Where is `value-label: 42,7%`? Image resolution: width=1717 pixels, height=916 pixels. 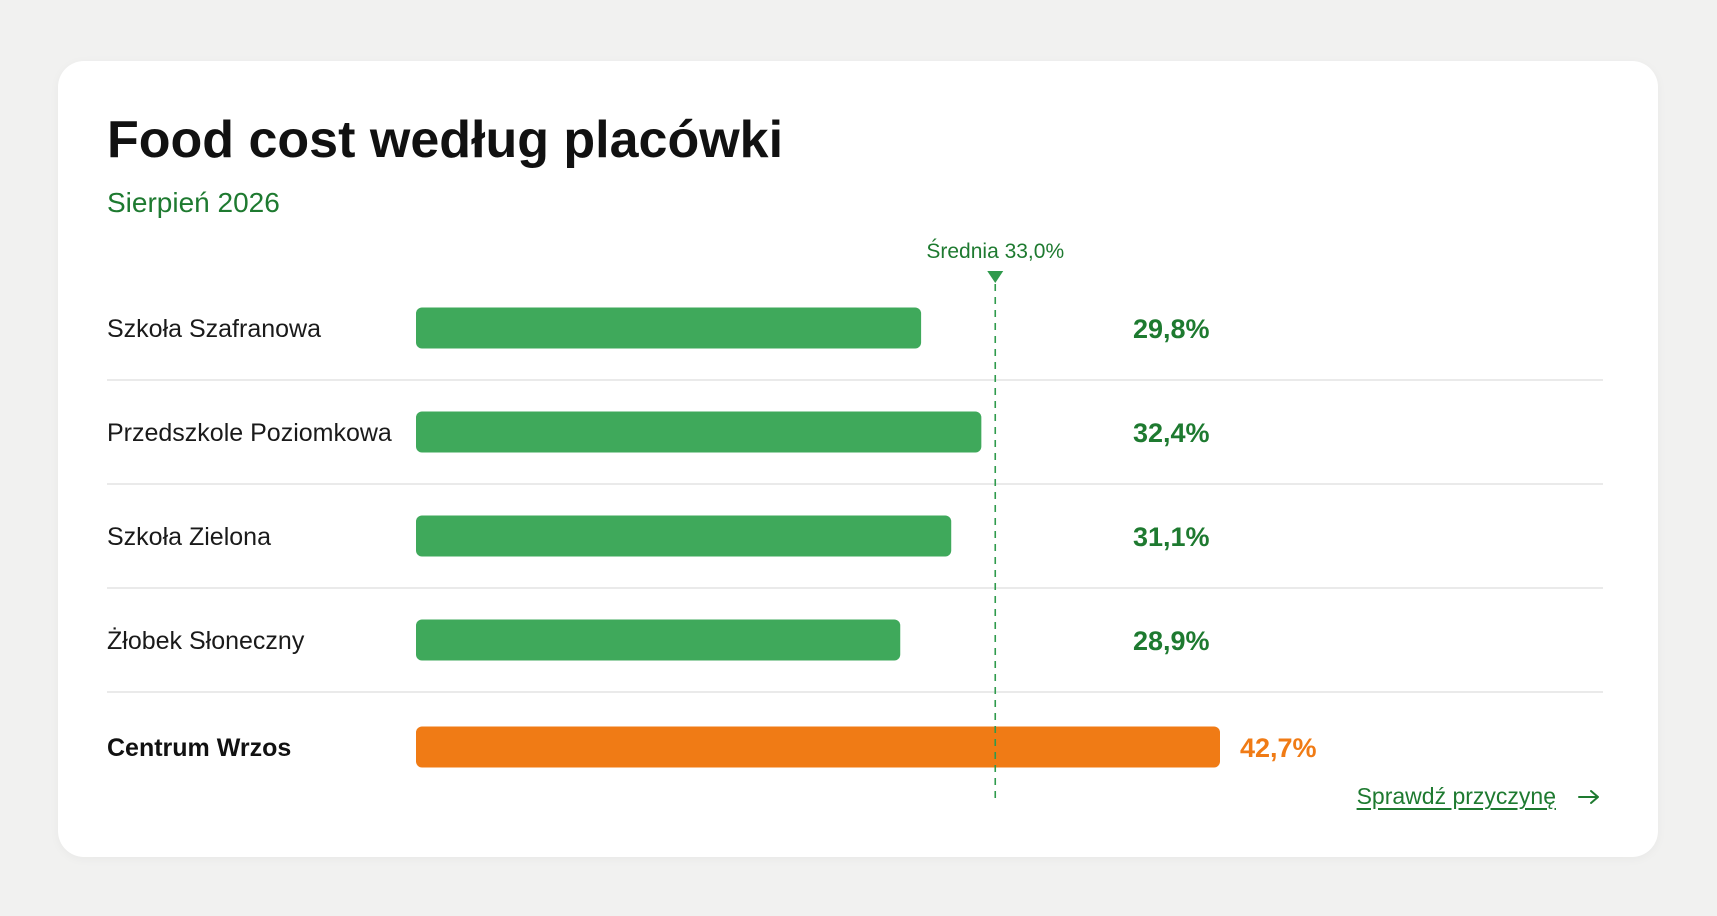 value-label: 42,7% is located at coordinates (1278, 748).